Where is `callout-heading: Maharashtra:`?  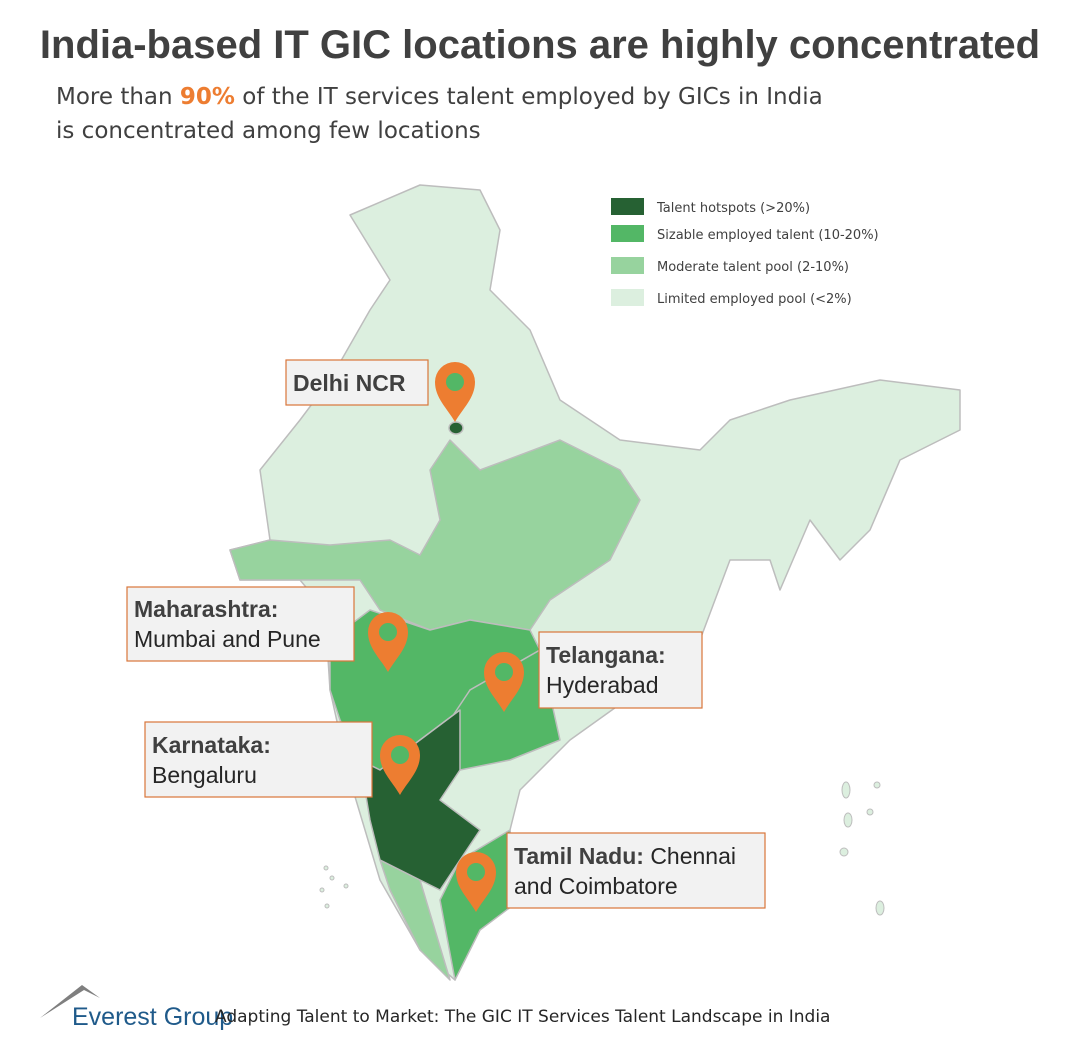
callout-heading: Maharashtra: is located at coordinates (206, 609).